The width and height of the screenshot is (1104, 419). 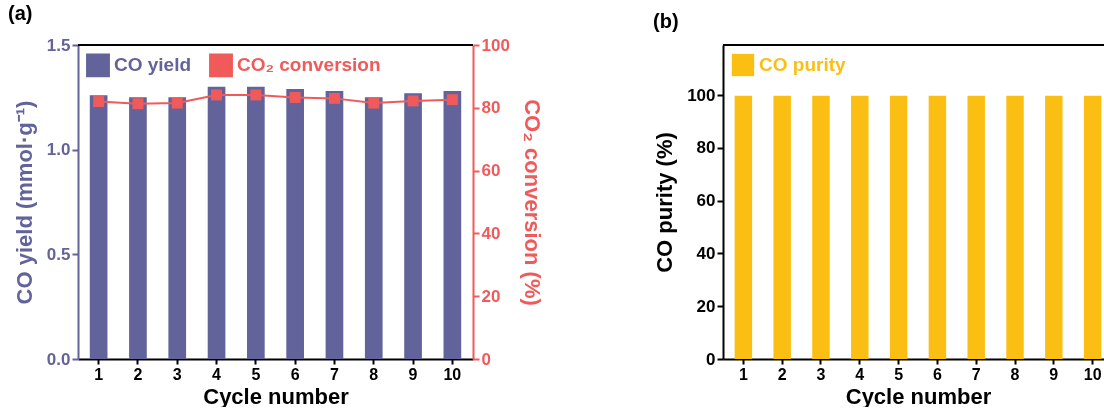 I want to click on legend-label: CO₂ conversion, so click(x=309, y=65).